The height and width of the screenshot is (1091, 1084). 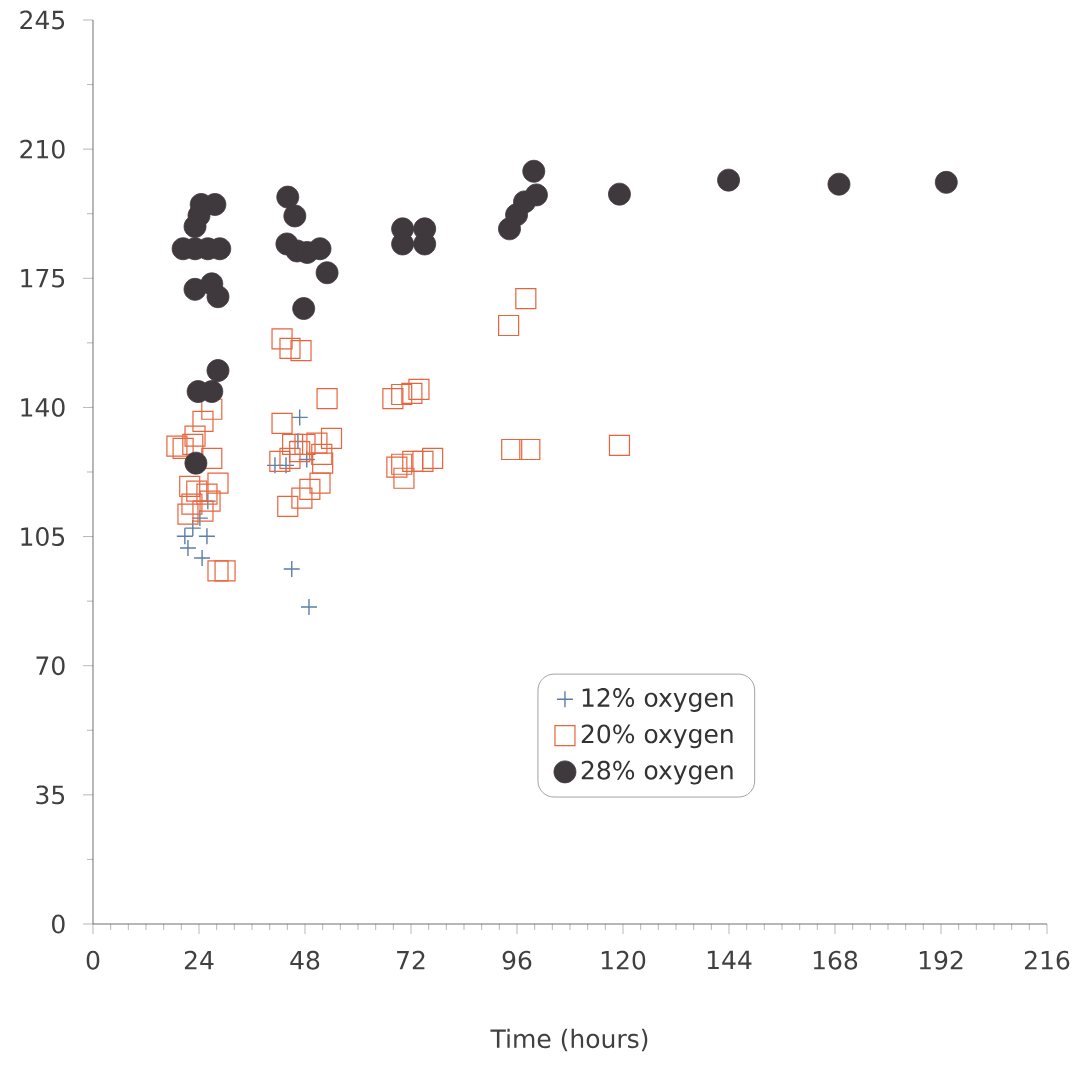 What do you see at coordinates (42, 149) in the screenshot?
I see `y-tick-label: 210` at bounding box center [42, 149].